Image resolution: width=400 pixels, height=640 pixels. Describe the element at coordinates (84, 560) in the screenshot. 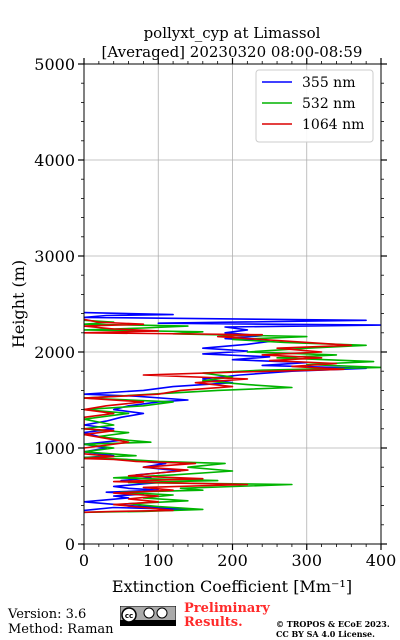

I see `x-tick-label: 0` at that location.